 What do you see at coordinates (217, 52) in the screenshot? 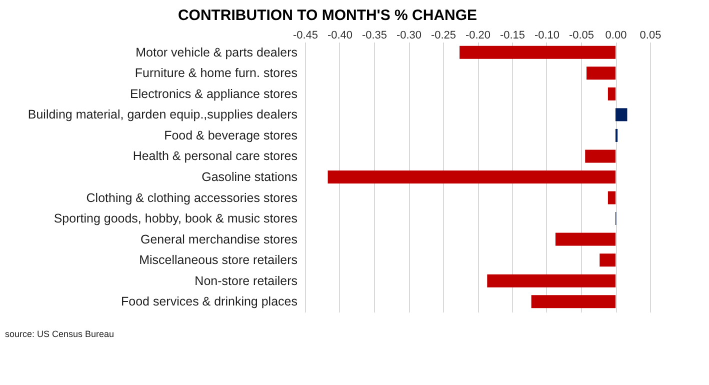
I see `y-tick-label: Motor vehicle & parts dealers` at bounding box center [217, 52].